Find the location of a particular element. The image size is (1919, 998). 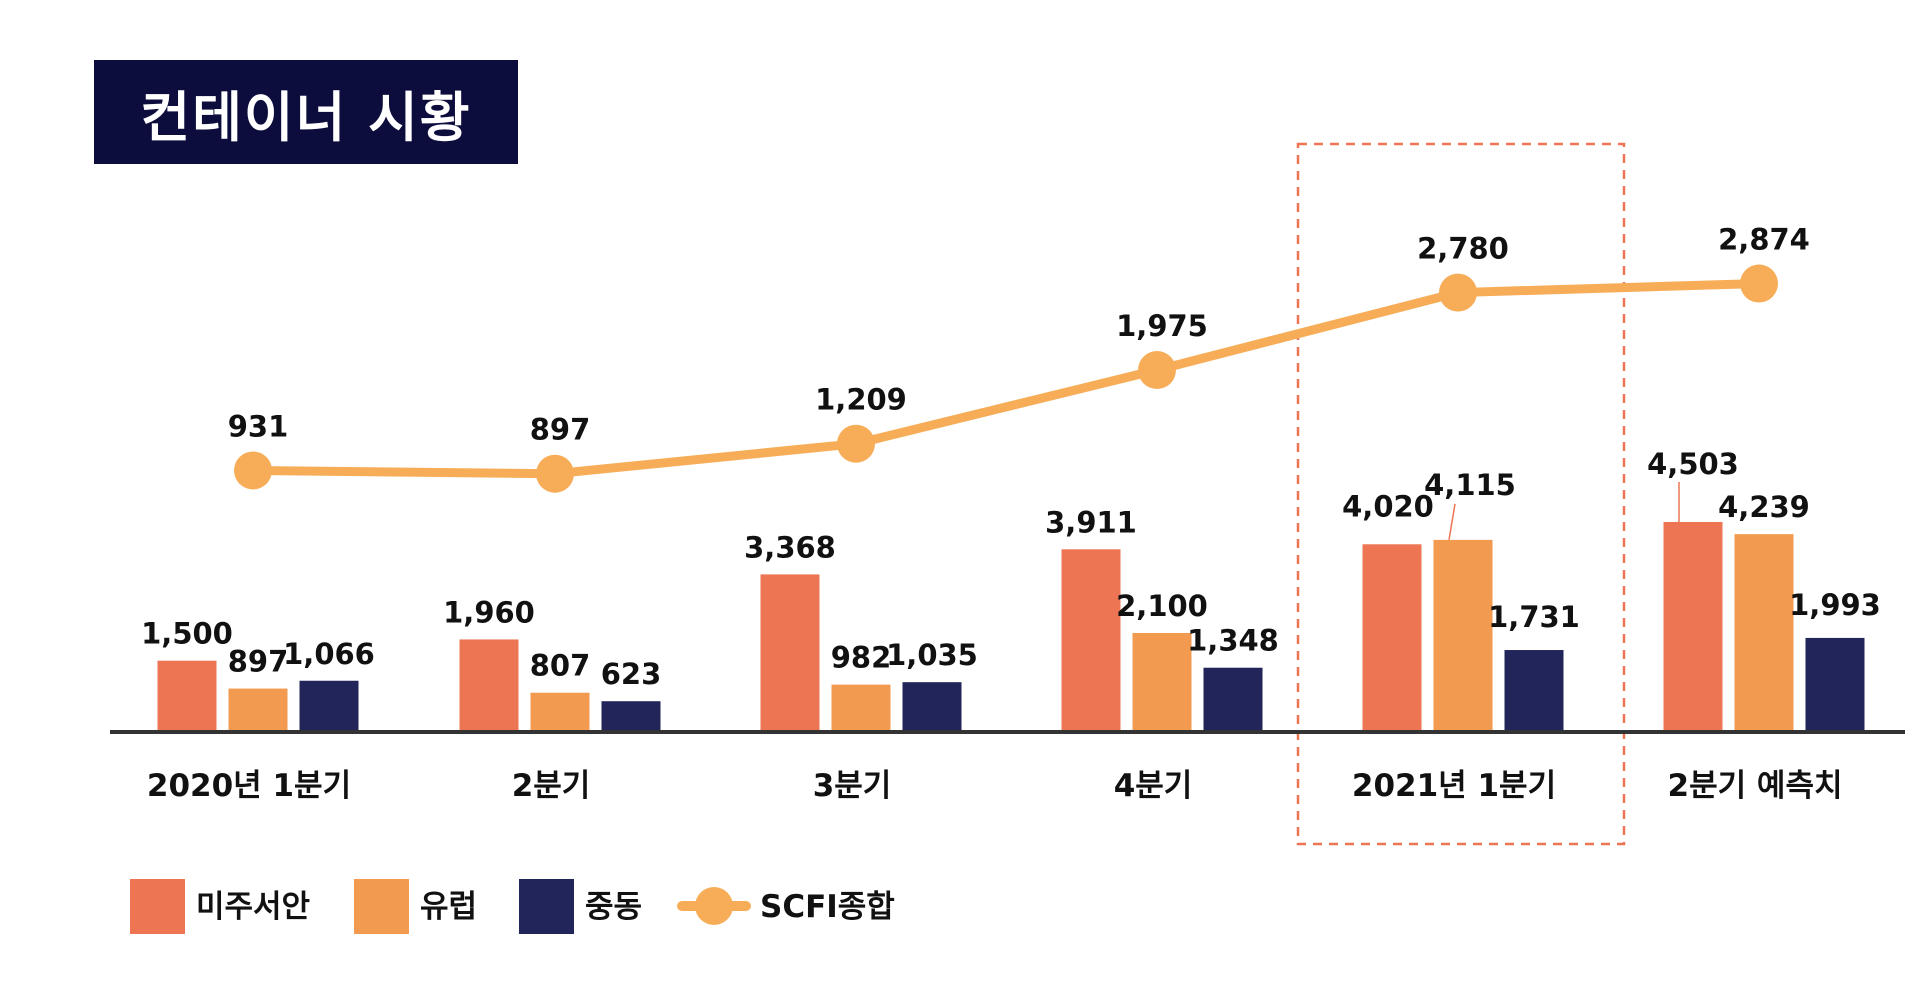

bar-label-1-5: 4,239 is located at coordinates (1764, 507).